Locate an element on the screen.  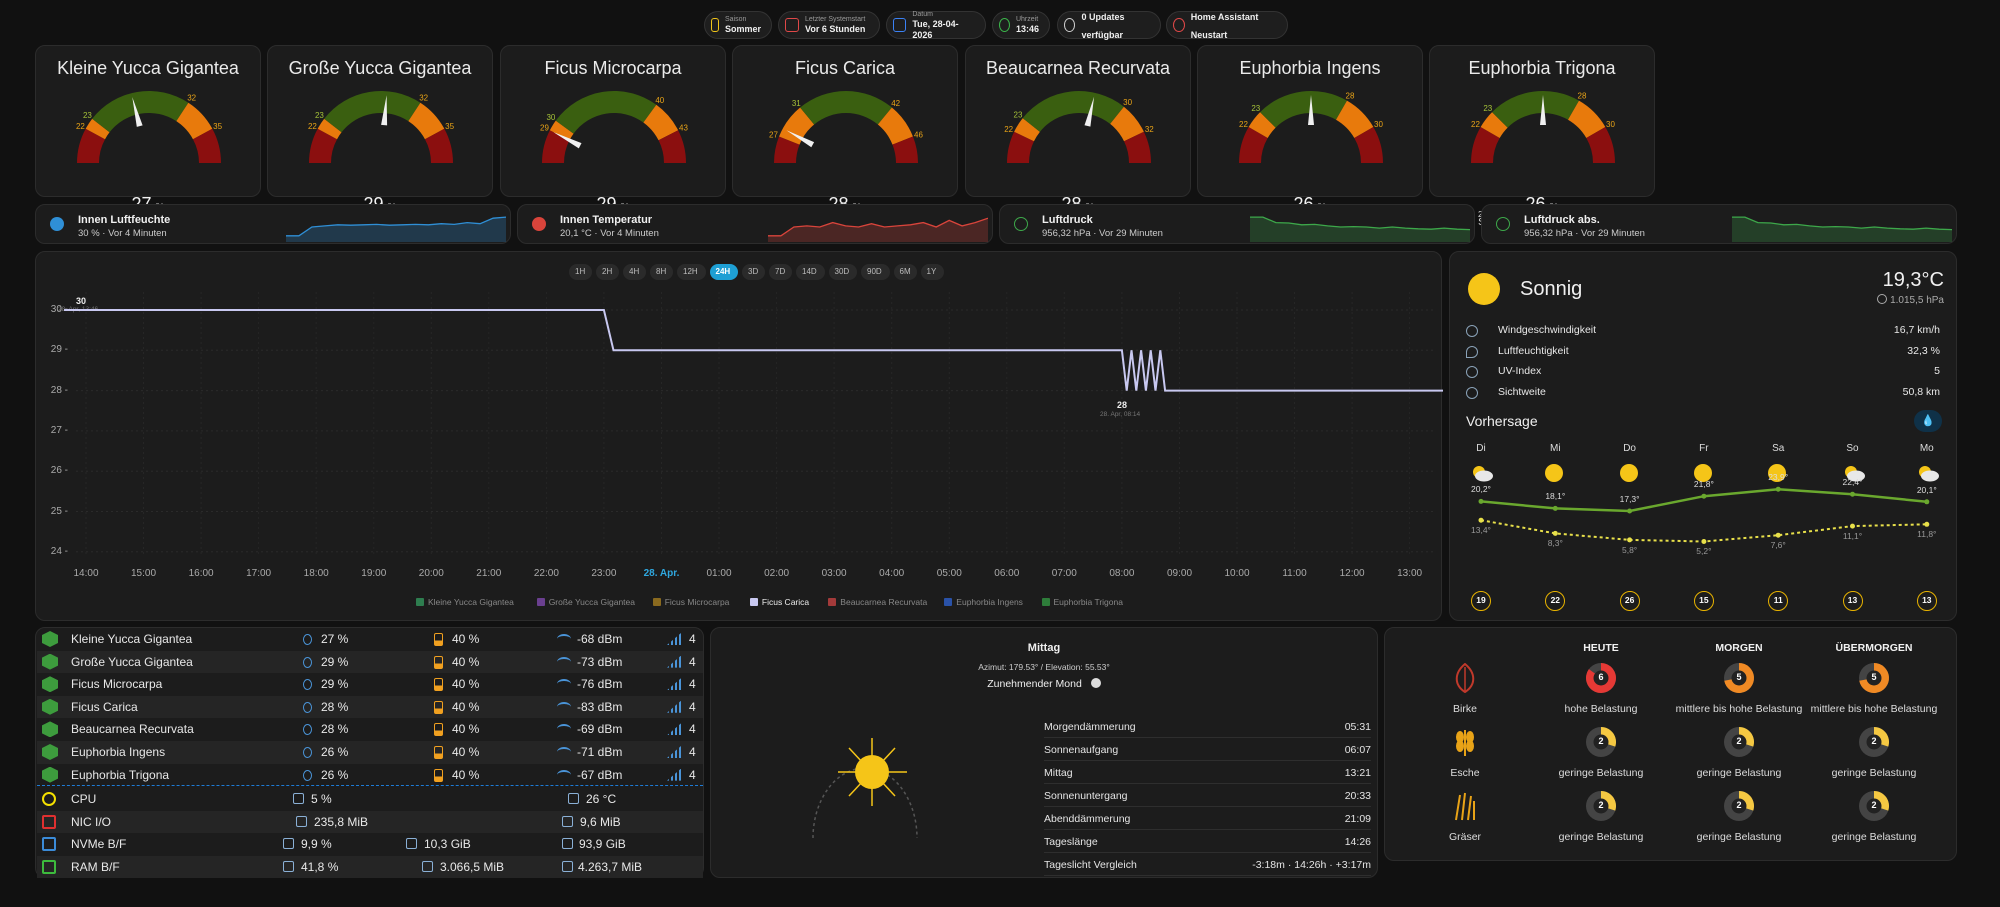
system-value-2: 9,6 MiB is located at coordinates (600, 821).